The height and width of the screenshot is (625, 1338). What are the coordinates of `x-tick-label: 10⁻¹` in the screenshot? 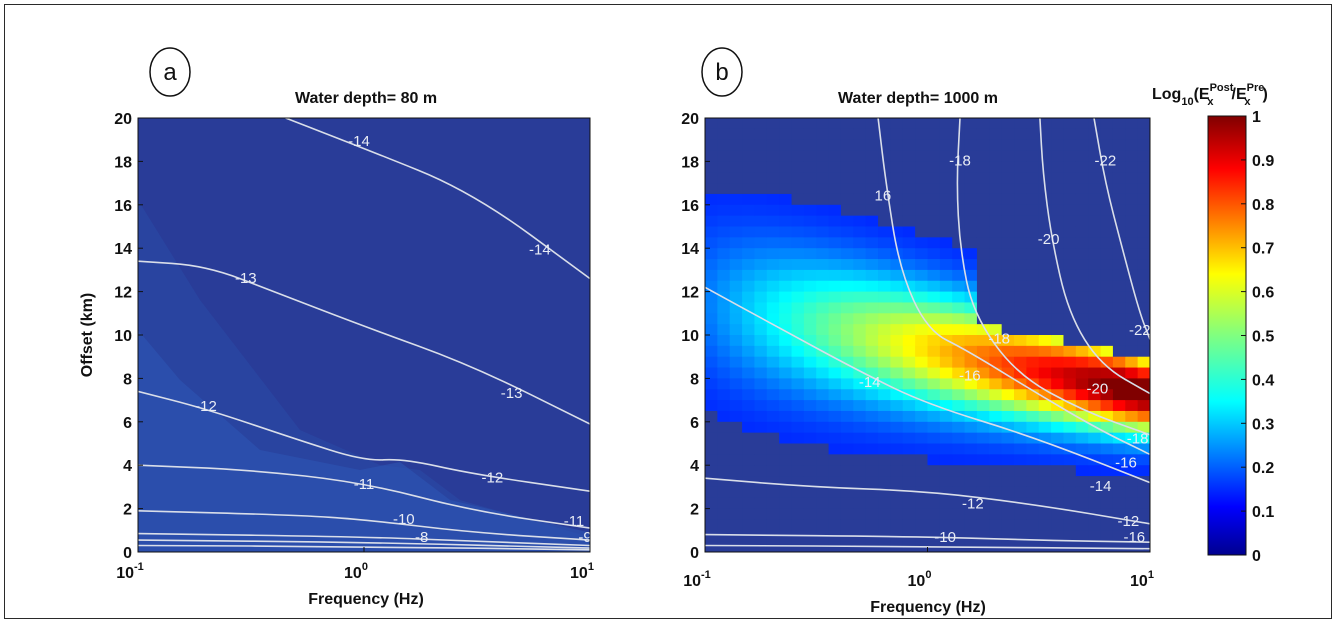 It's located at (697, 579).